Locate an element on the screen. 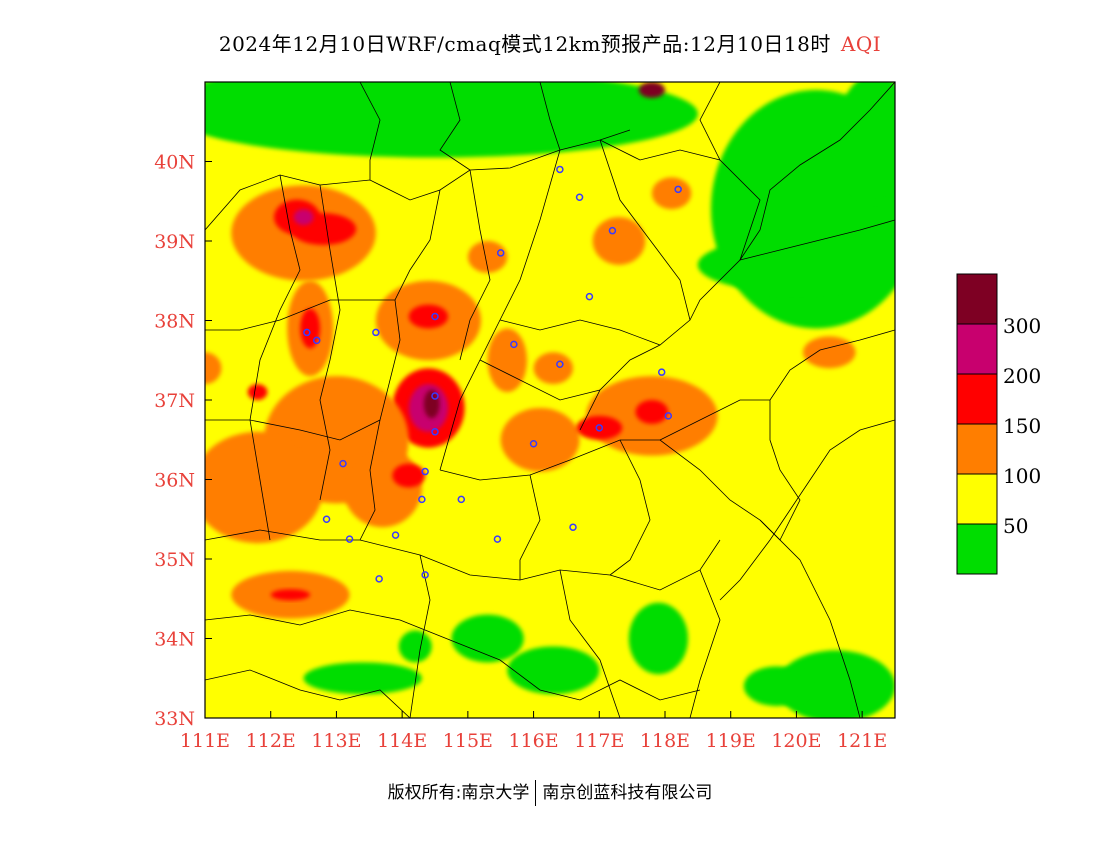 The image size is (1100, 850). lon-tick-label: 119E is located at coordinates (731, 741).